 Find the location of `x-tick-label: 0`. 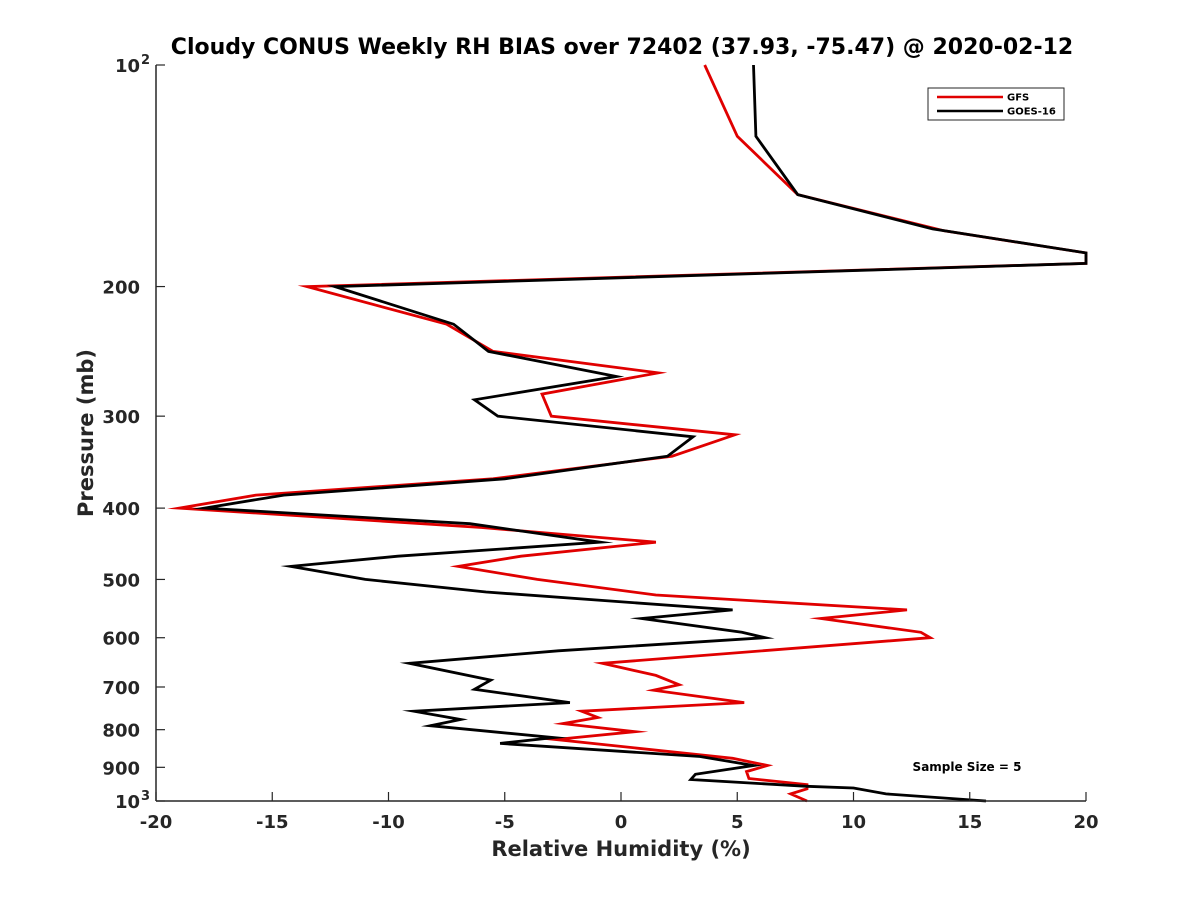

x-tick-label: 0 is located at coordinates (621, 822).